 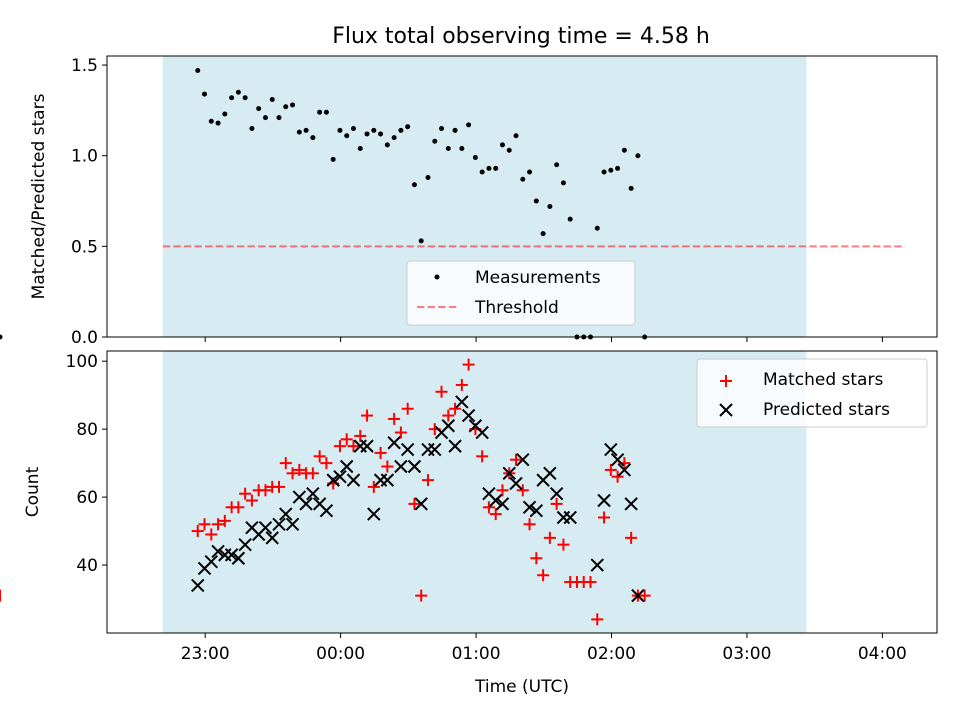 What do you see at coordinates (882, 654) in the screenshot?
I see `bottom-x-tick-label: 04:00` at bounding box center [882, 654].